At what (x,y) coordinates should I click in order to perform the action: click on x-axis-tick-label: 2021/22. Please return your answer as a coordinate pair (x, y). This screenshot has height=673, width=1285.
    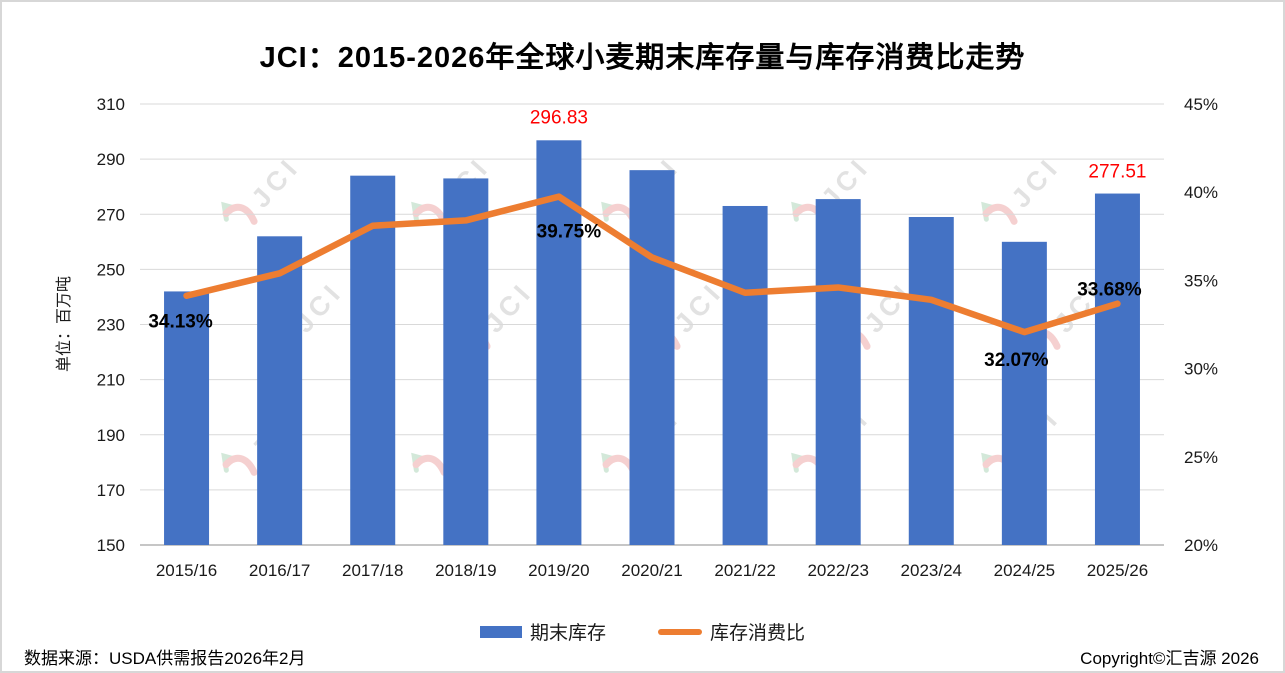
    Looking at the image, I should click on (744, 570).